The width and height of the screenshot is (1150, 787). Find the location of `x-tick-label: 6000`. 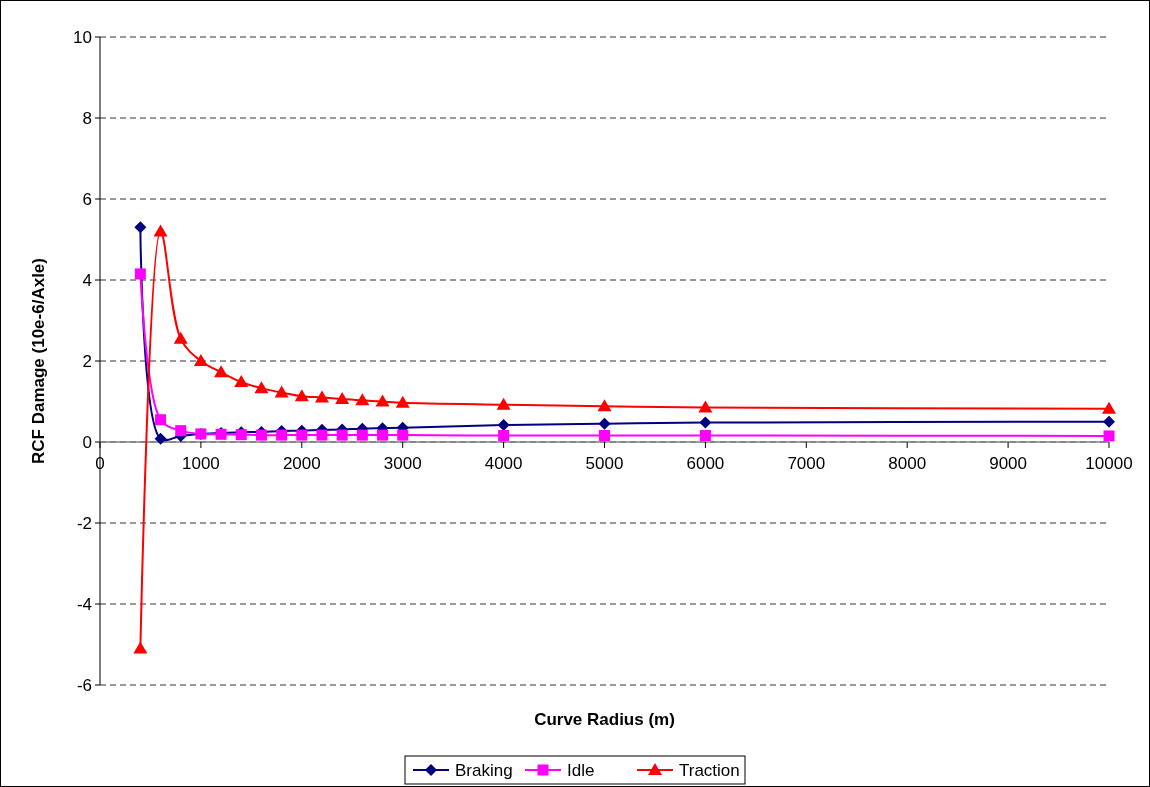

x-tick-label: 6000 is located at coordinates (705, 463).